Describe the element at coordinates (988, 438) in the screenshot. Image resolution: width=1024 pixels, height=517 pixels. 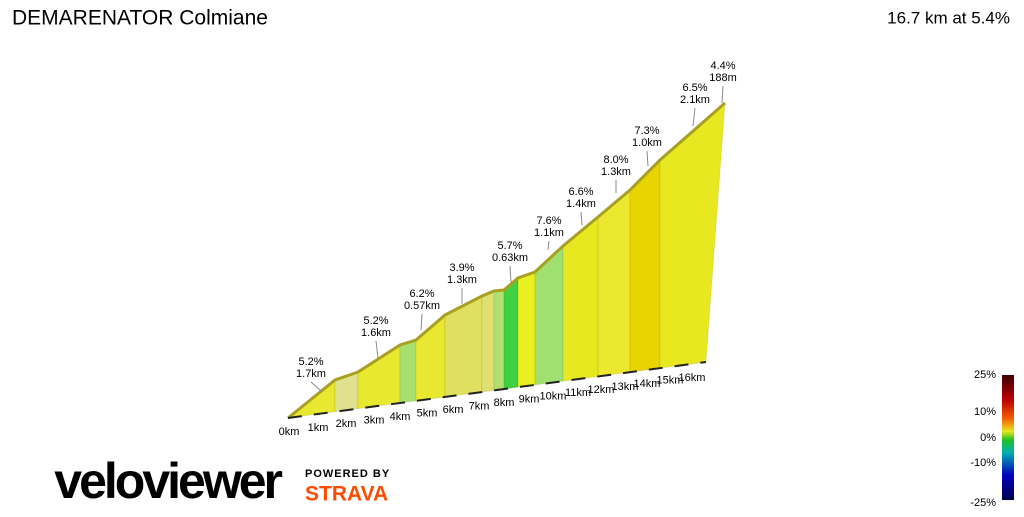
I see `legend-label: 0%` at that location.